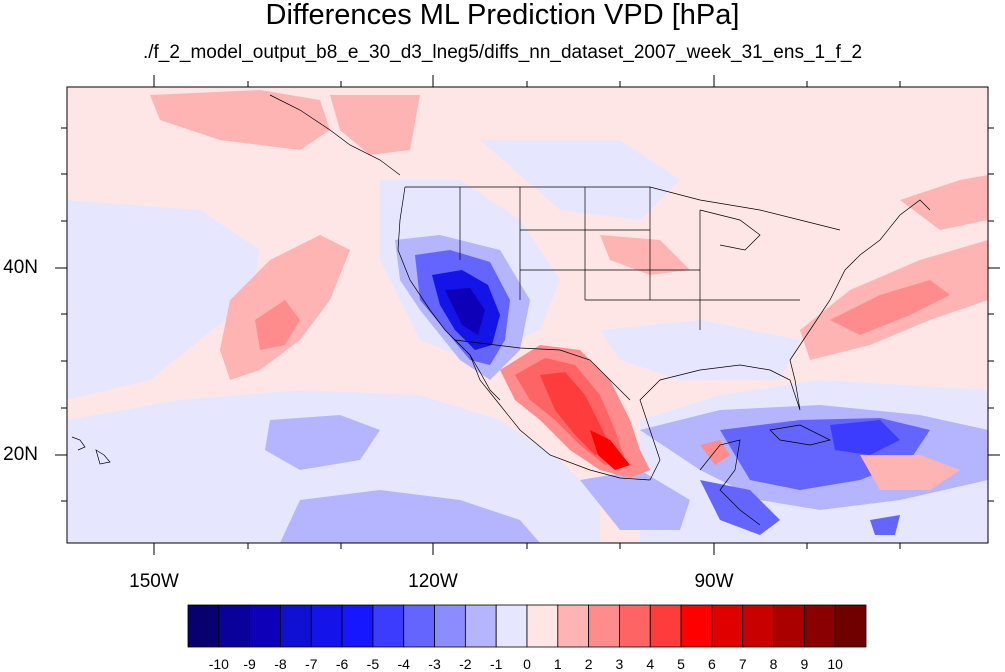  Describe the element at coordinates (218, 664) in the screenshot. I see `colorbar-tick-label: -10` at that location.